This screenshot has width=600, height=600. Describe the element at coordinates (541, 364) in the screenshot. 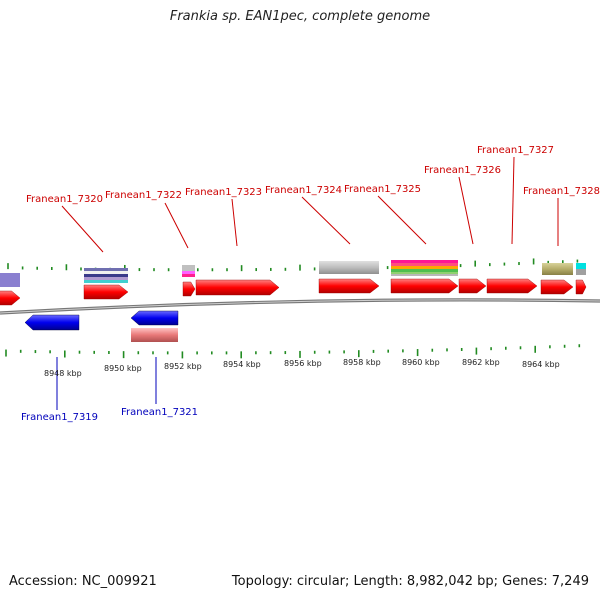

I see `kbp-tick-label: 8964 kbp` at that location.